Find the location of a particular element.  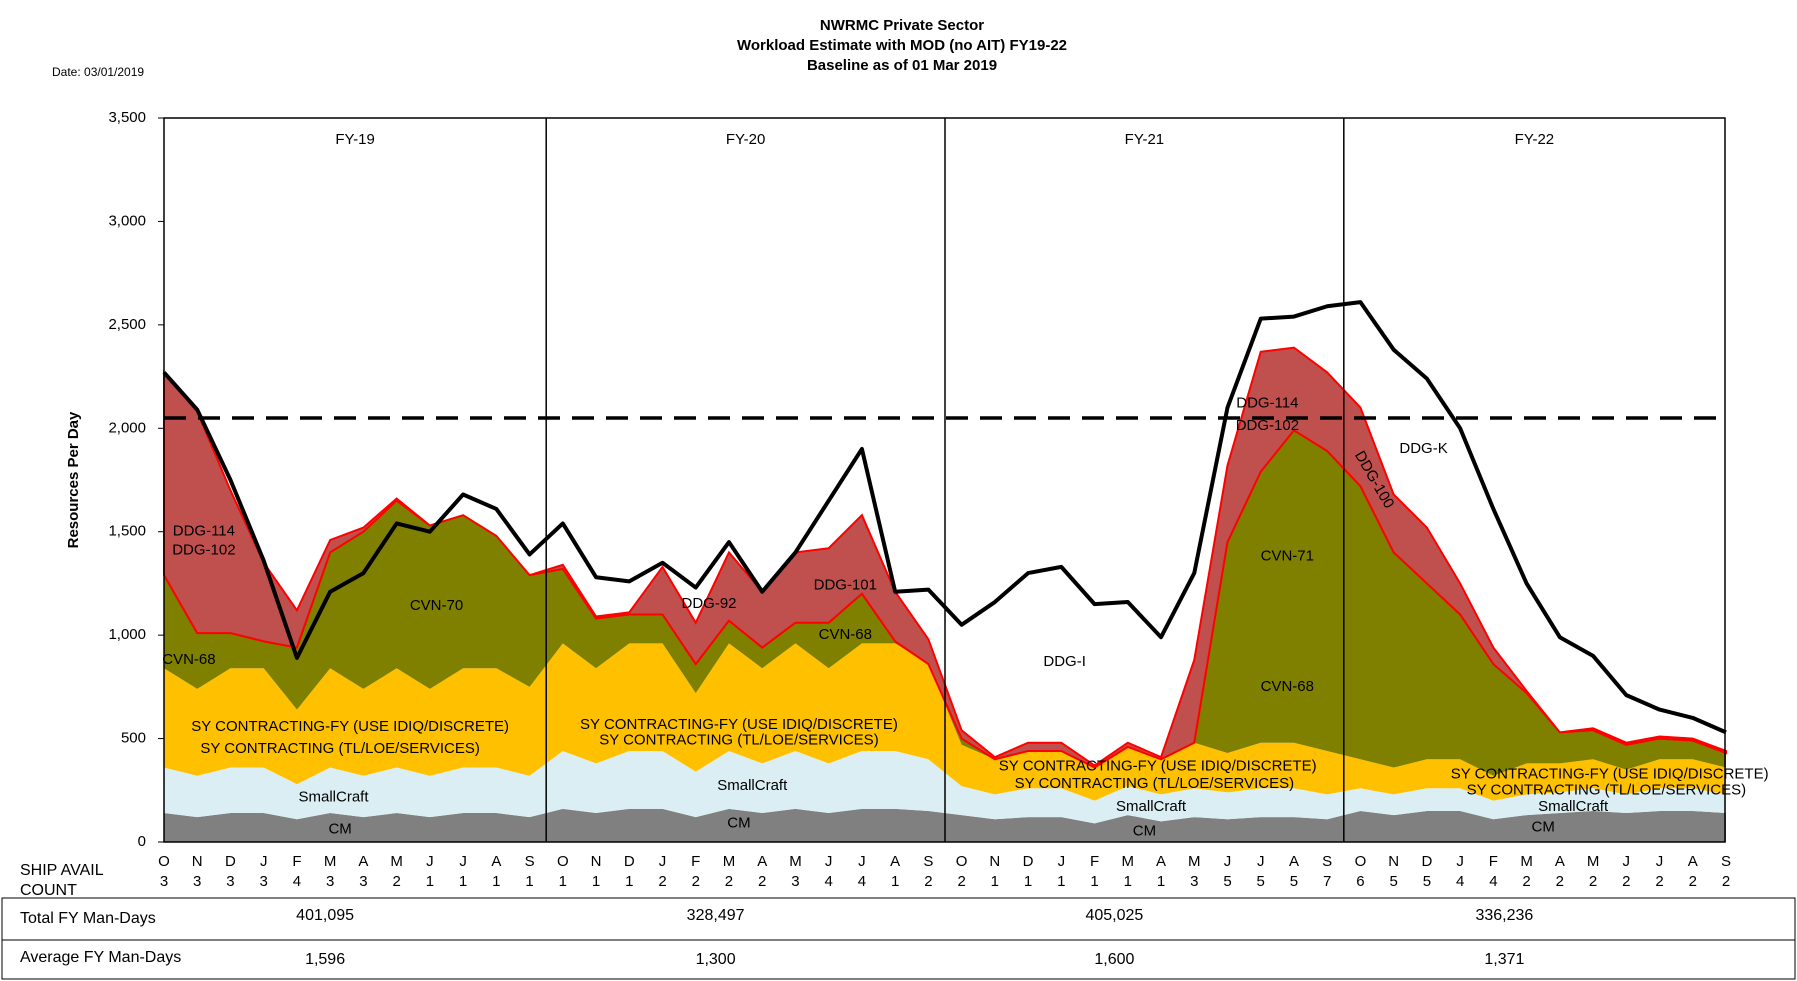

ship-count: 7 is located at coordinates (1327, 881).